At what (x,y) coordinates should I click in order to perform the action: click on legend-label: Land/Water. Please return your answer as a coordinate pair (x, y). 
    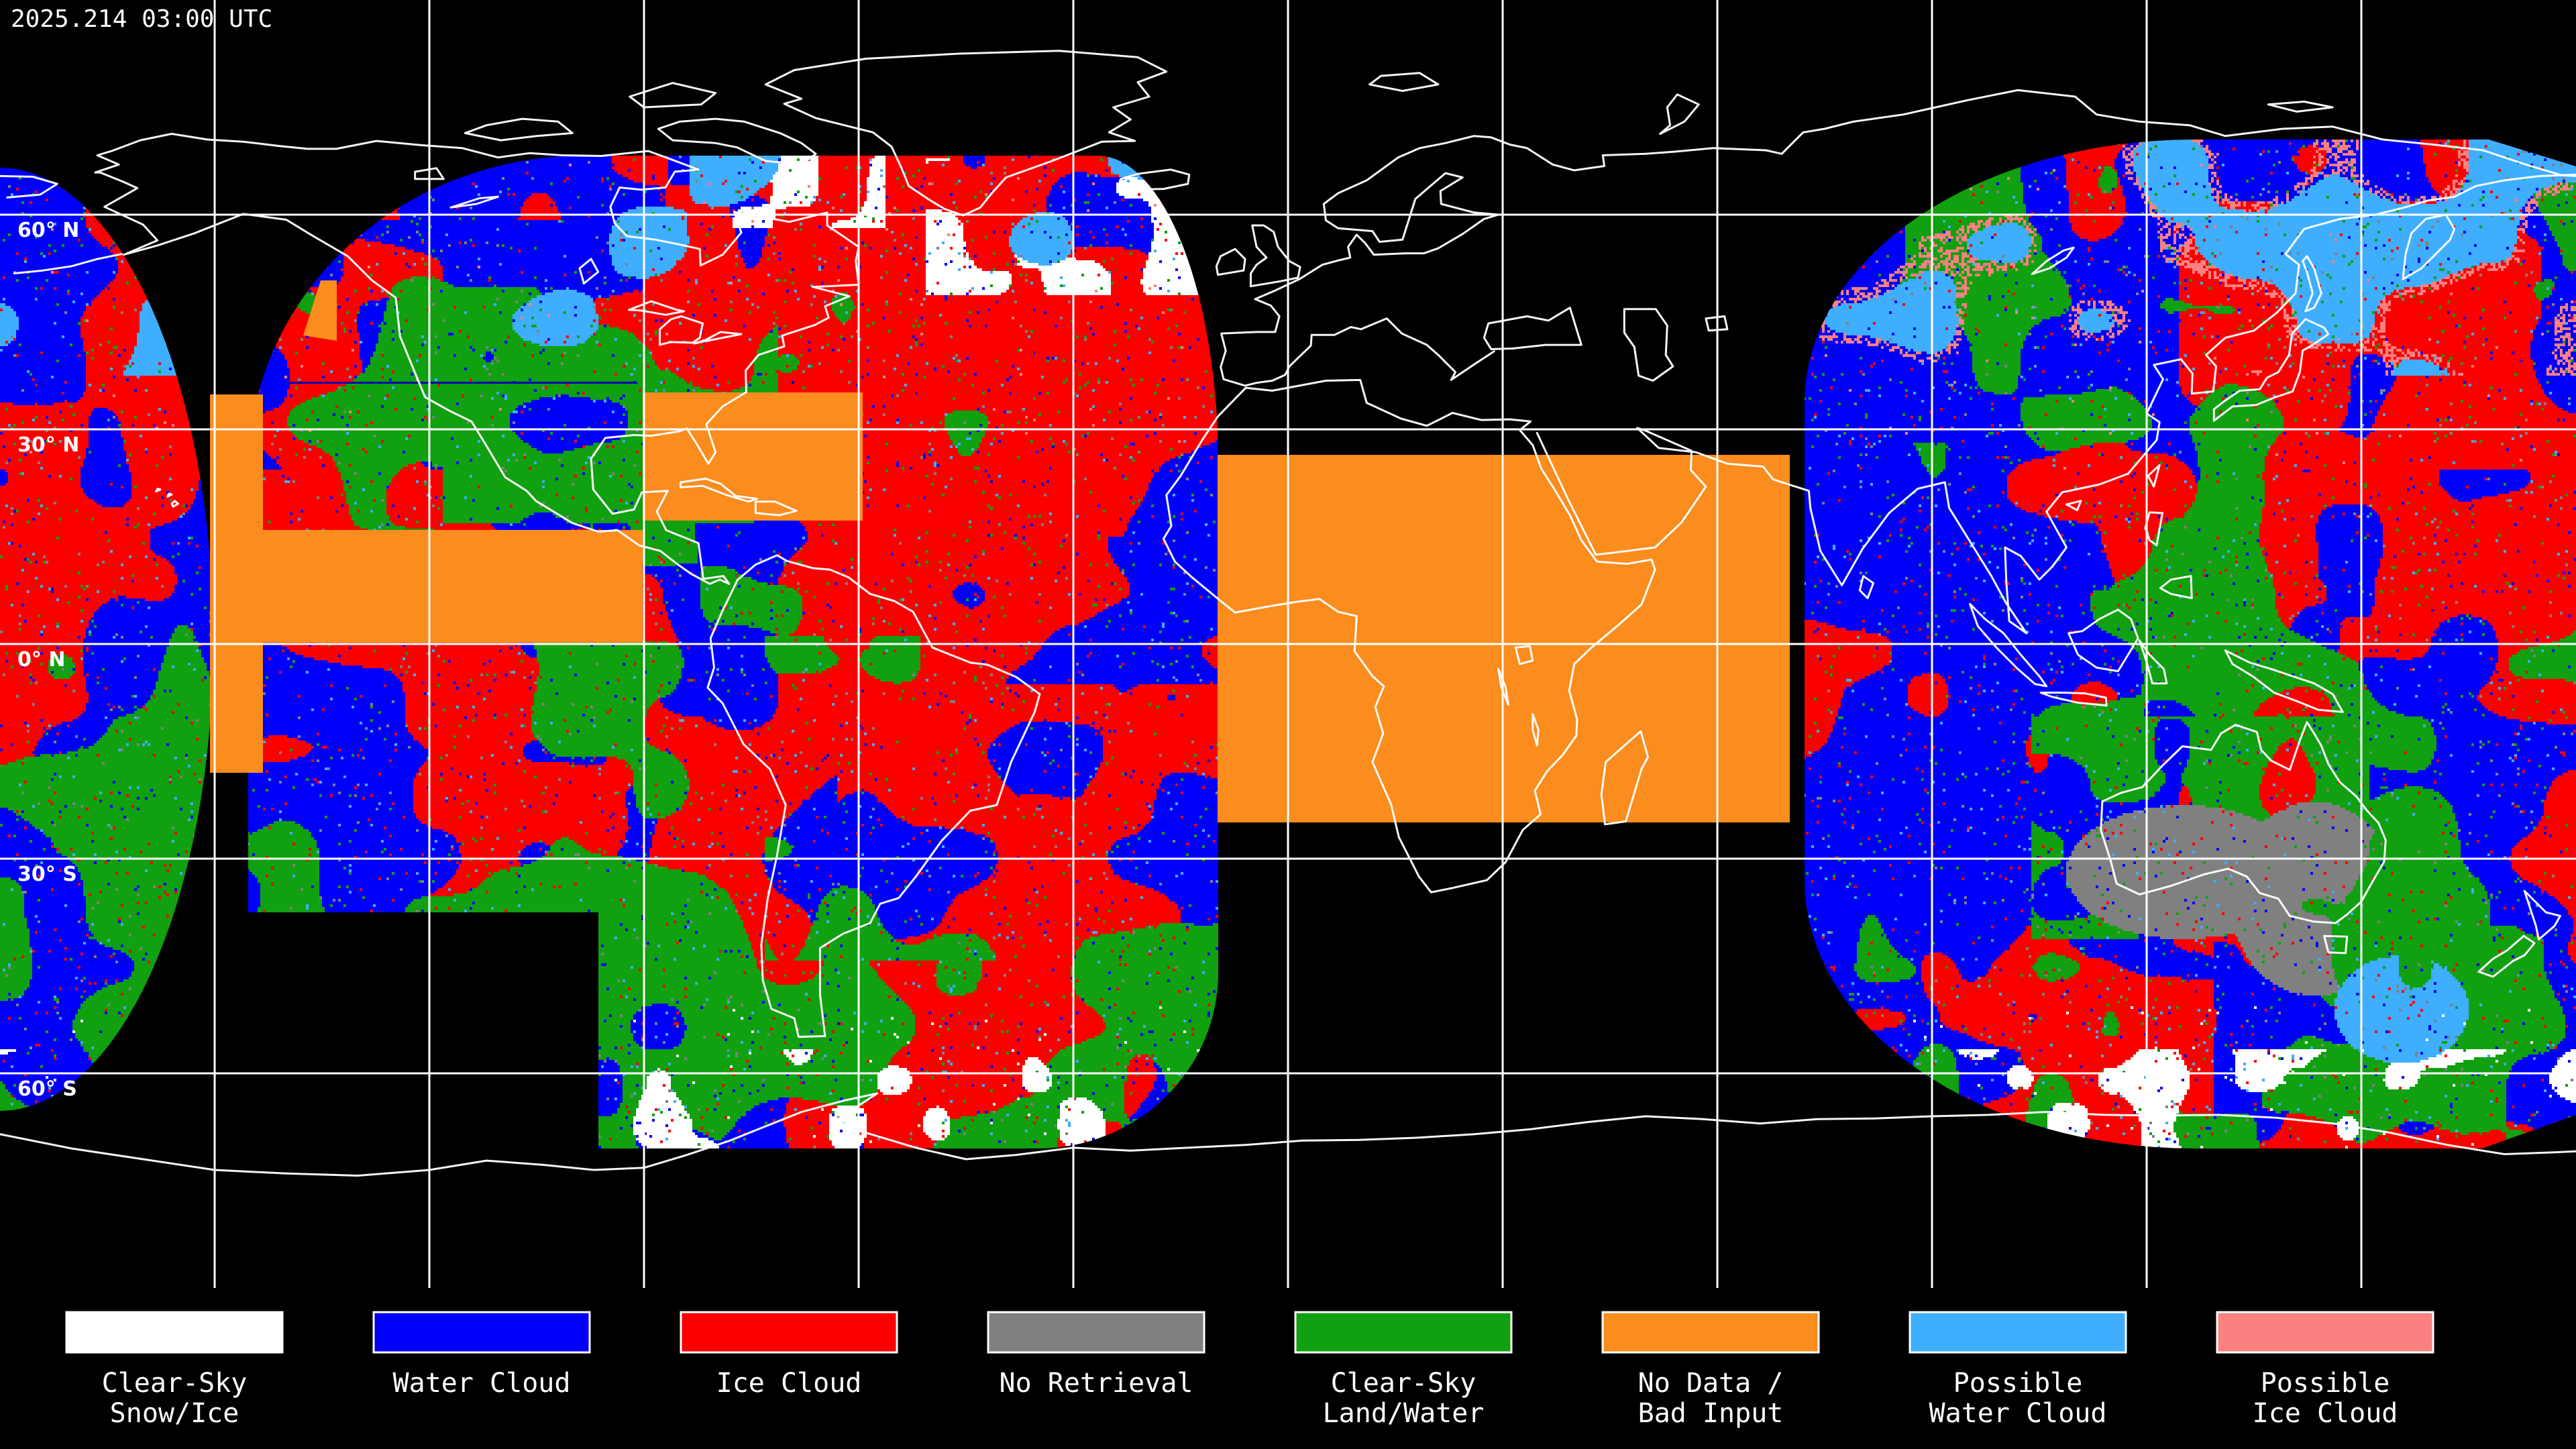
    Looking at the image, I should click on (1404, 1413).